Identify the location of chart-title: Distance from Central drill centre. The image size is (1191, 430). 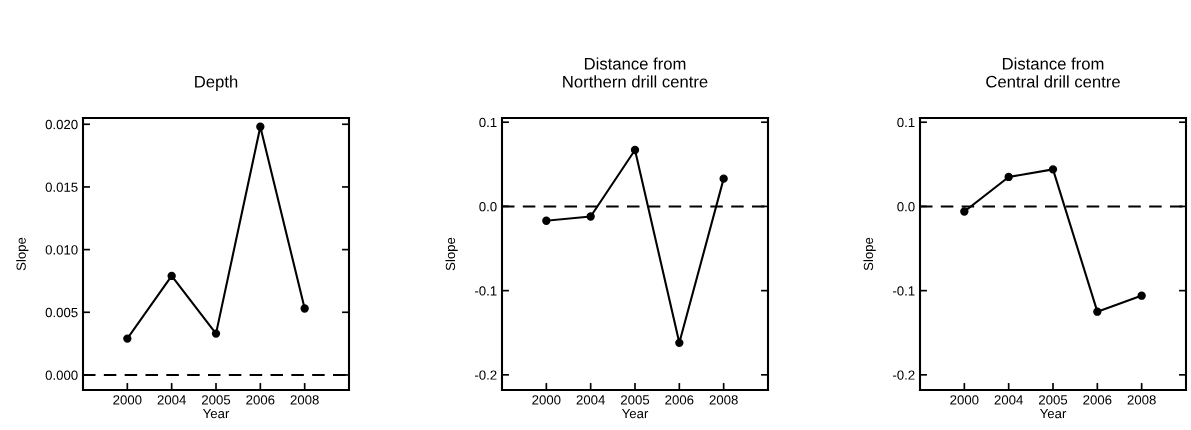
(1053, 72).